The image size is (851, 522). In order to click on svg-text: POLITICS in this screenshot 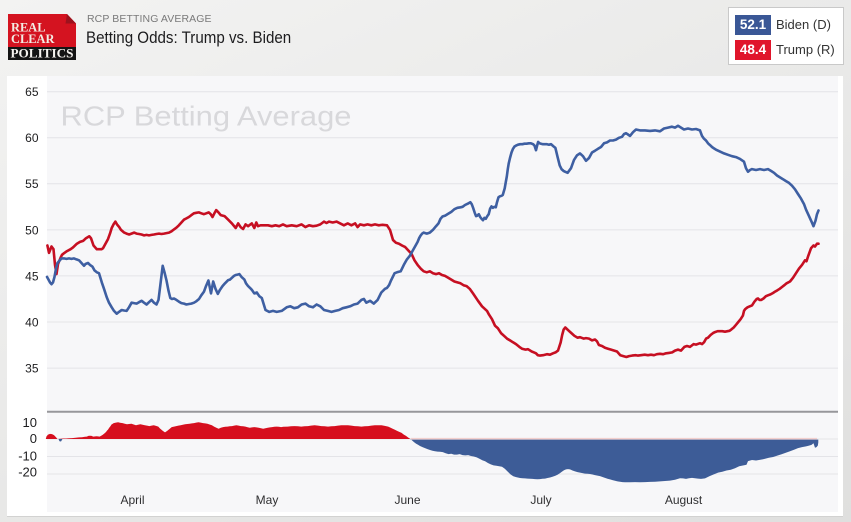, I will do `click(42, 53)`.